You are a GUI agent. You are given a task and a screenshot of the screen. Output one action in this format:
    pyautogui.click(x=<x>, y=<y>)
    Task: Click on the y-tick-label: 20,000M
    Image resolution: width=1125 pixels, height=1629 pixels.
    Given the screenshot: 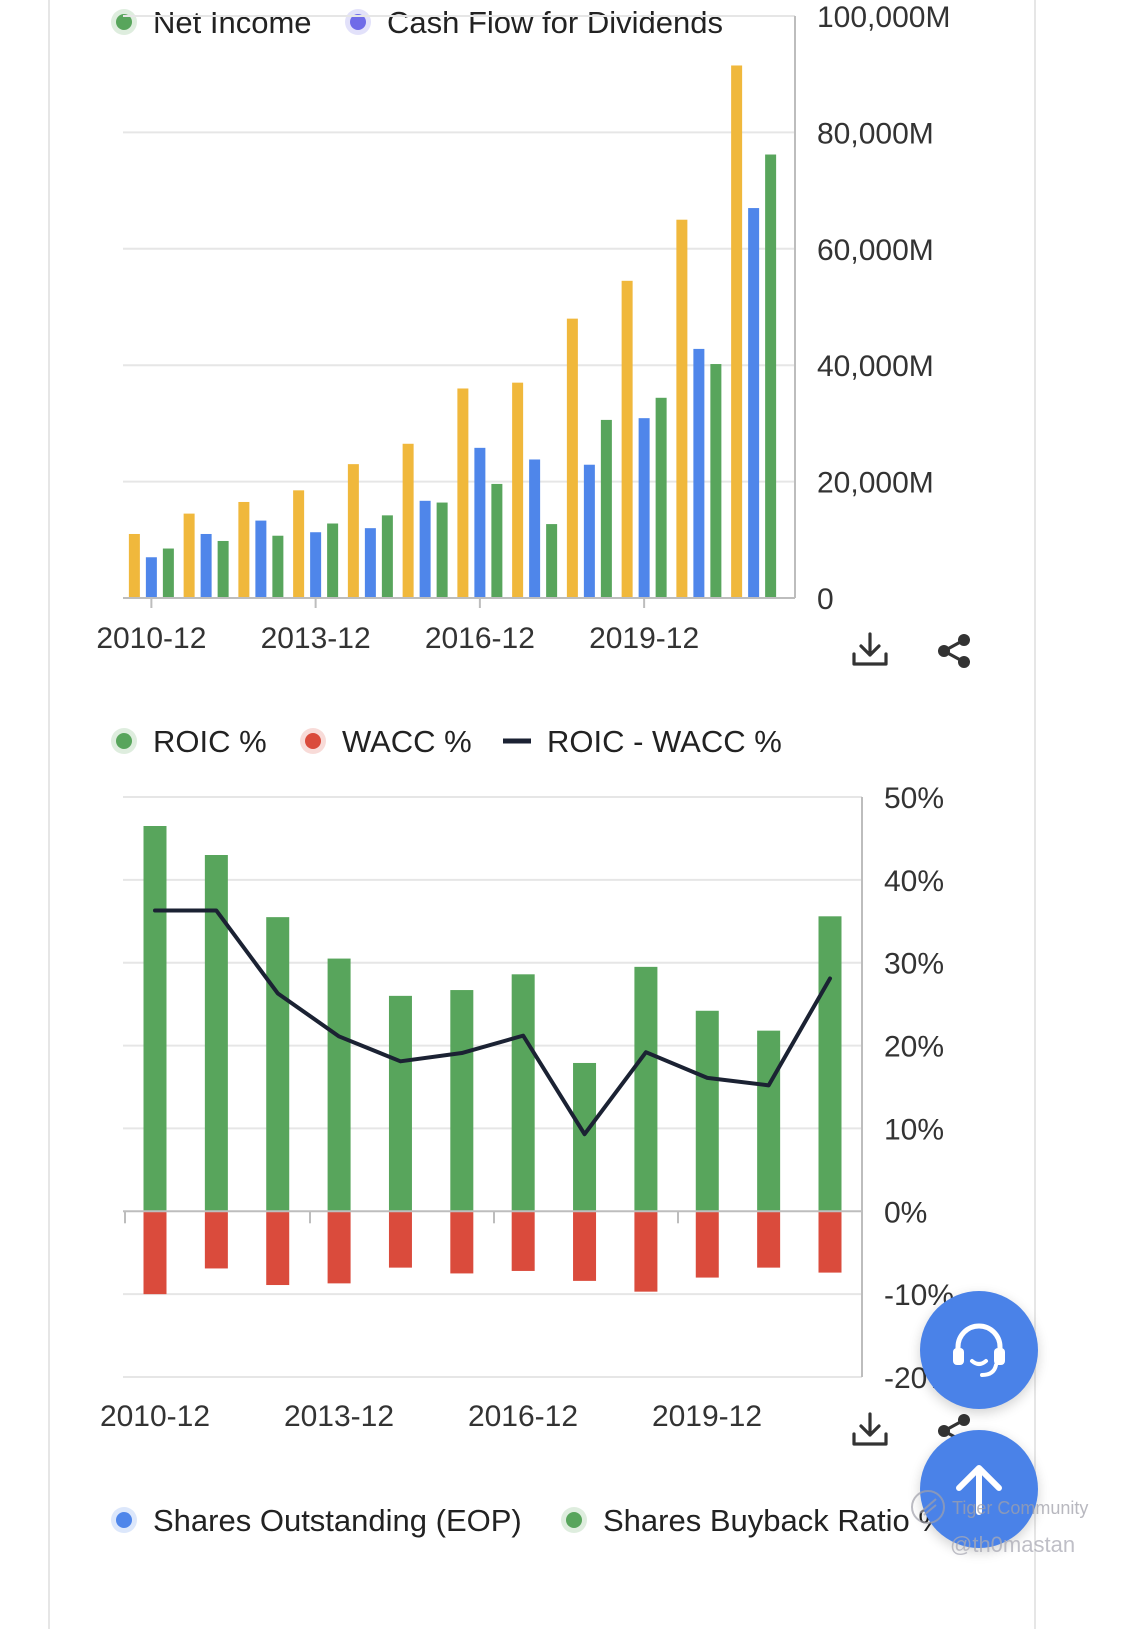 What is the action you would take?
    pyautogui.click(x=875, y=483)
    